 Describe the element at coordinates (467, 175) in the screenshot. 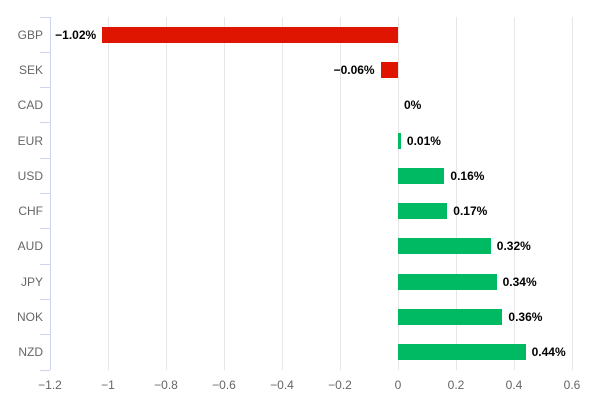

I see `value-label-usd: 0.16%` at that location.